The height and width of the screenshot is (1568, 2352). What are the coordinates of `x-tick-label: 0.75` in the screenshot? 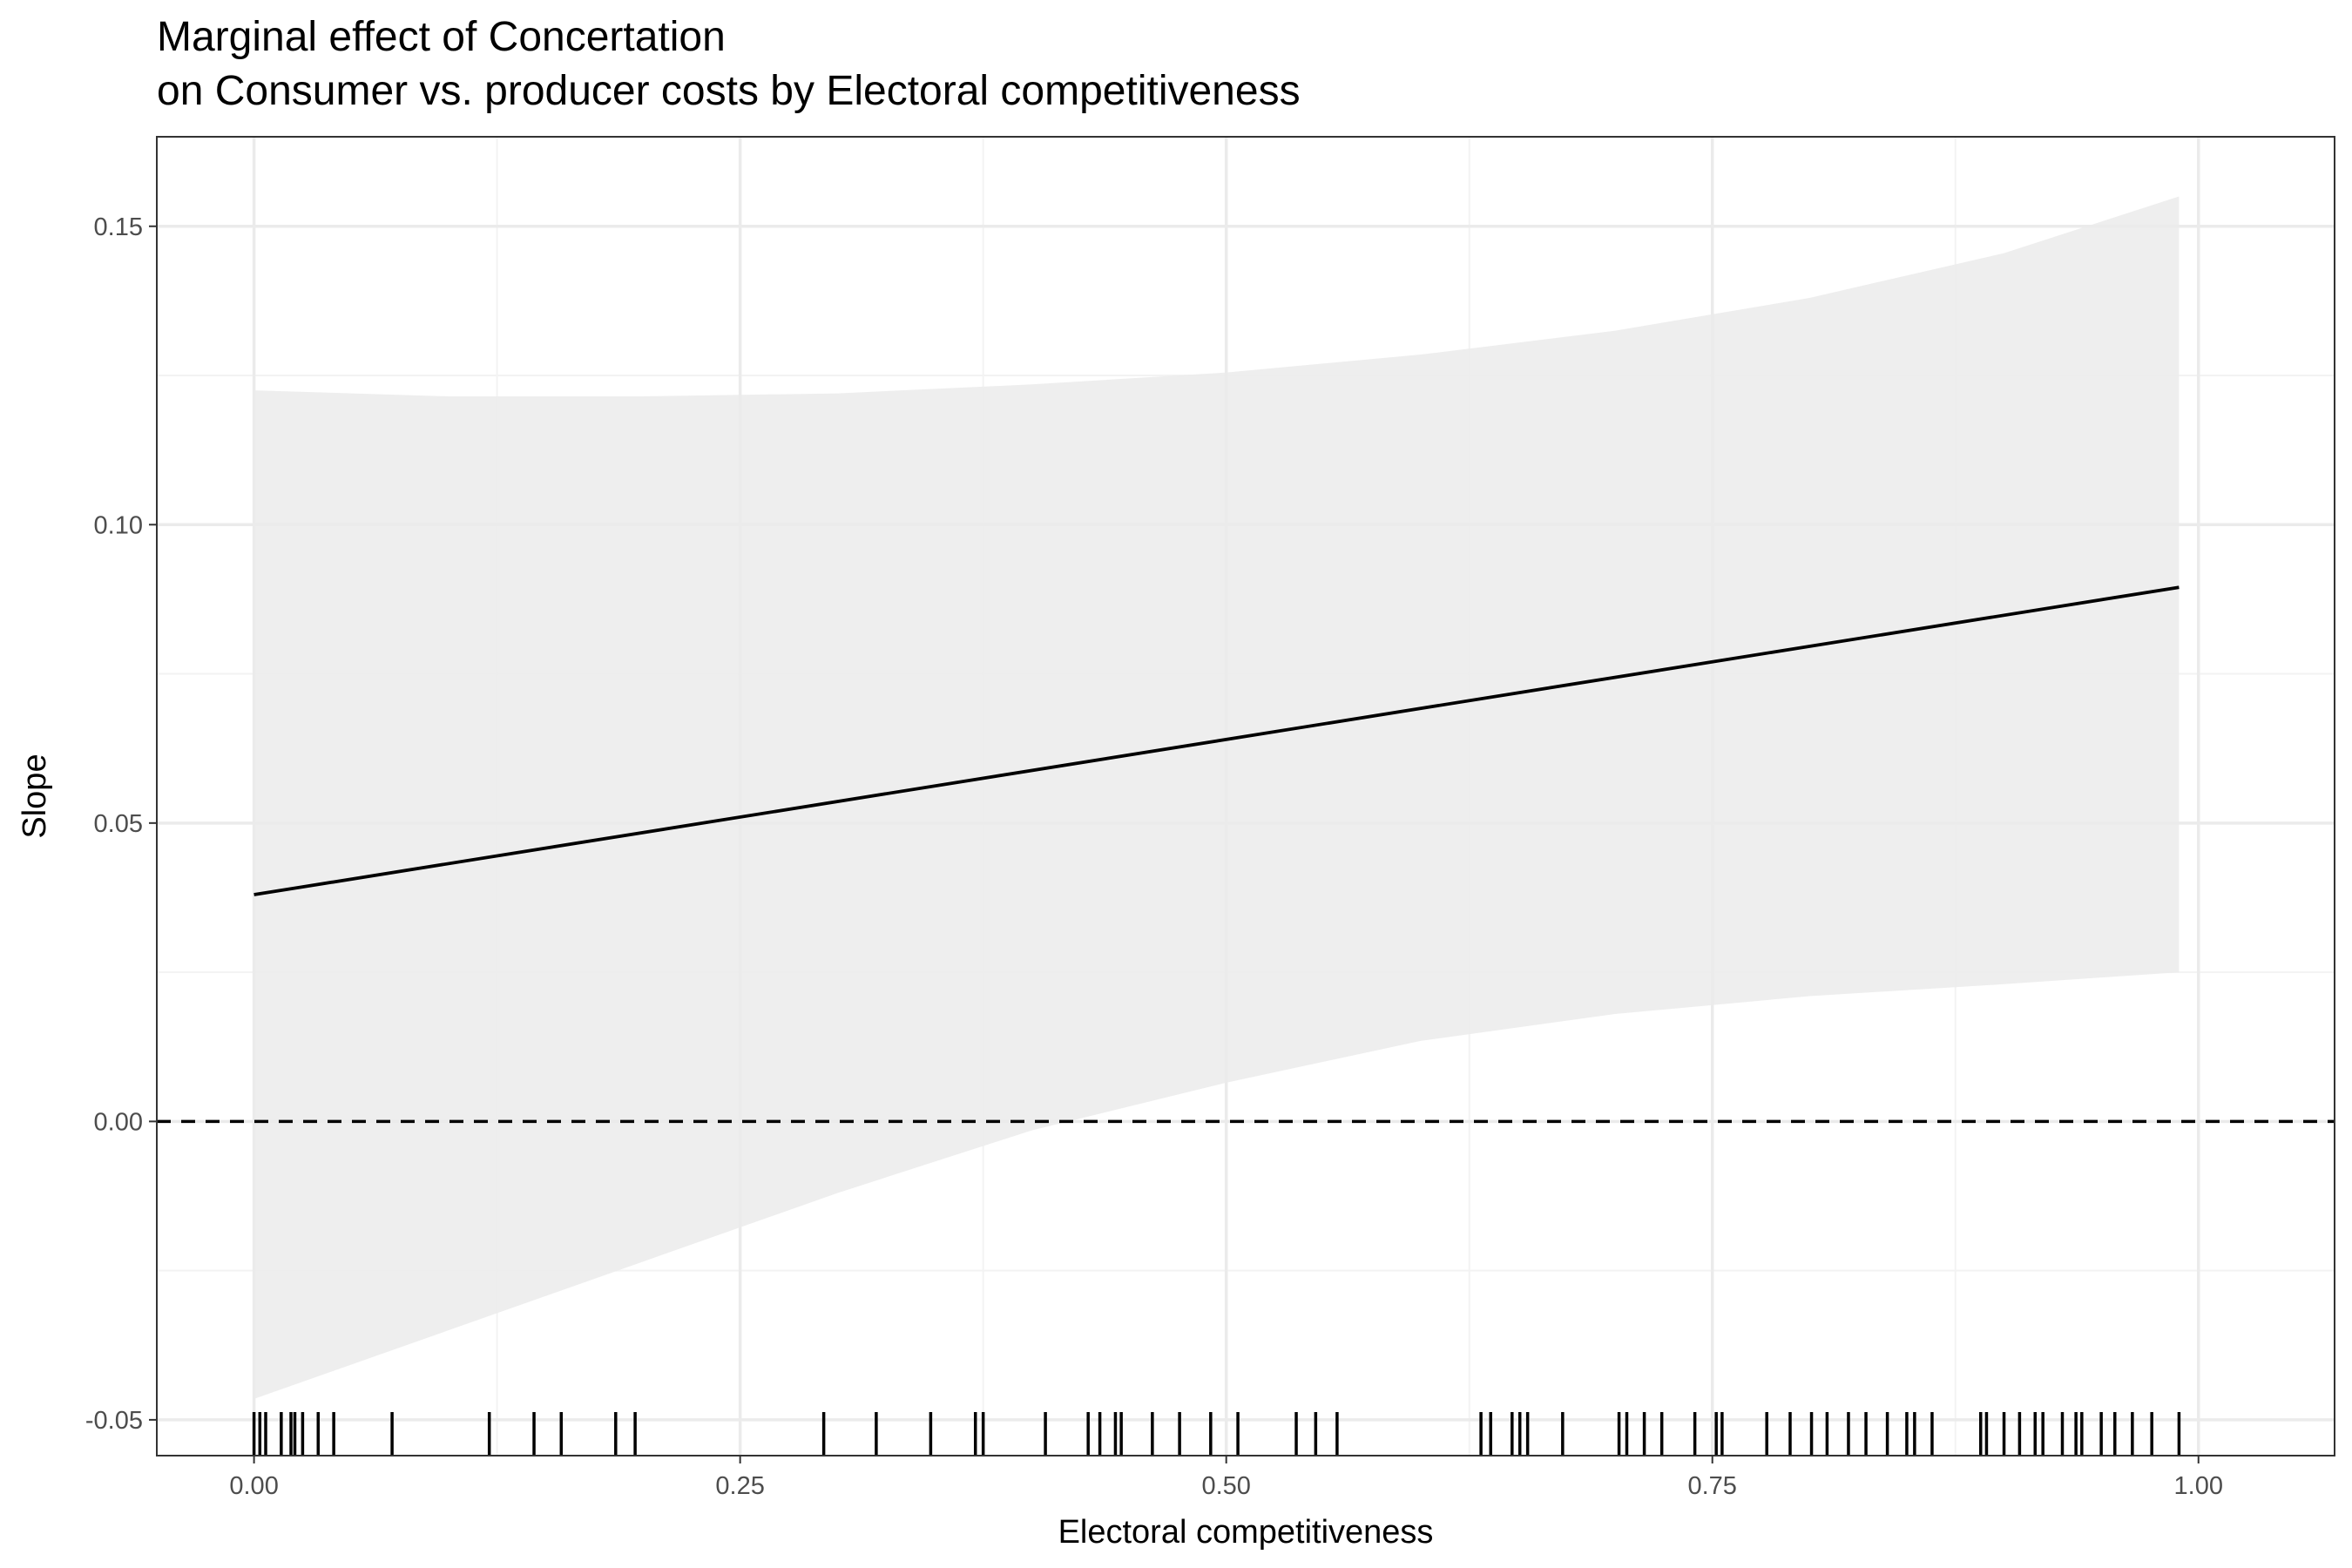 It's located at (1712, 1486).